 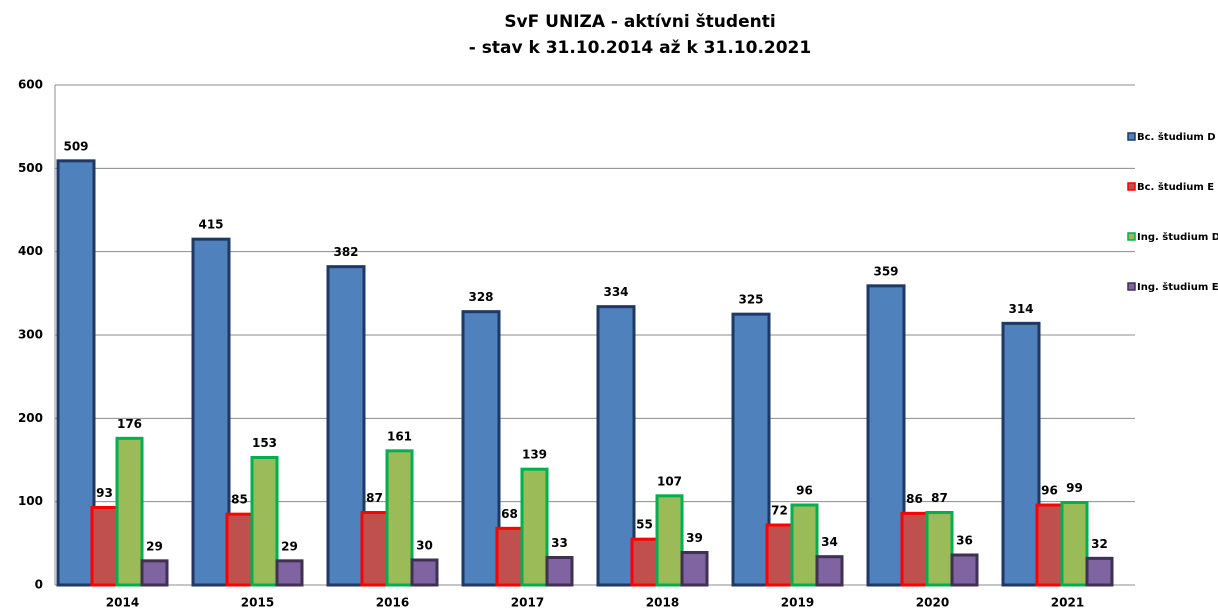 I want to click on value-label: 55, so click(x=644, y=525).